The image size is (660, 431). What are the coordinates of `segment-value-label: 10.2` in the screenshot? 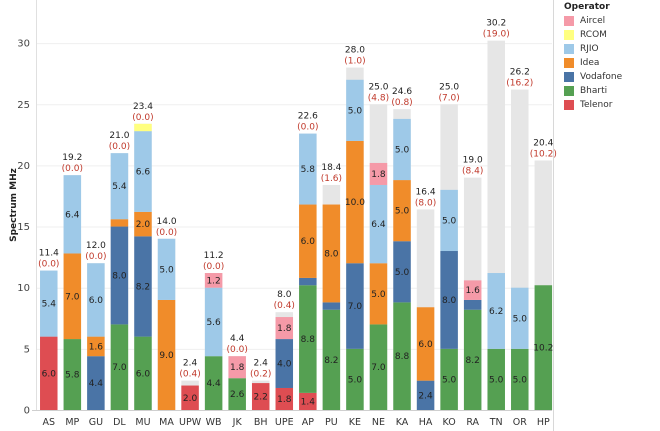 It's located at (543, 349).